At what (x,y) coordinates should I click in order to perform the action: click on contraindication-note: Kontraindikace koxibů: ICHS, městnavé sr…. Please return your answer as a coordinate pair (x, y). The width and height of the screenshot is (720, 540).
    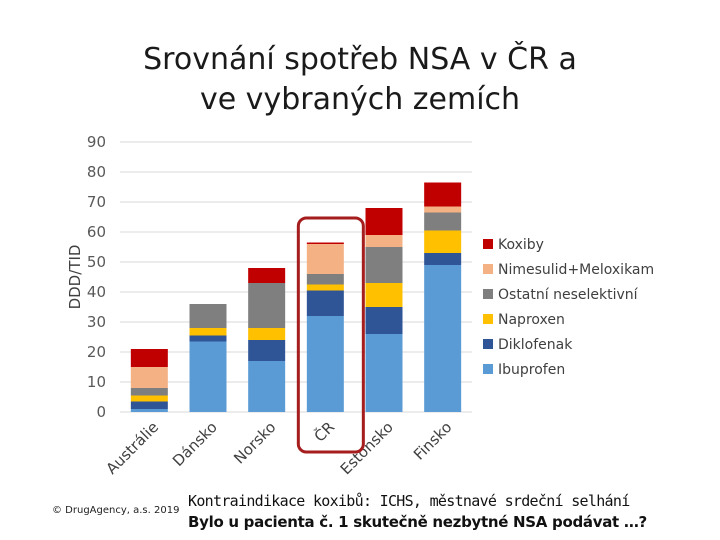
    Looking at the image, I should click on (409, 501).